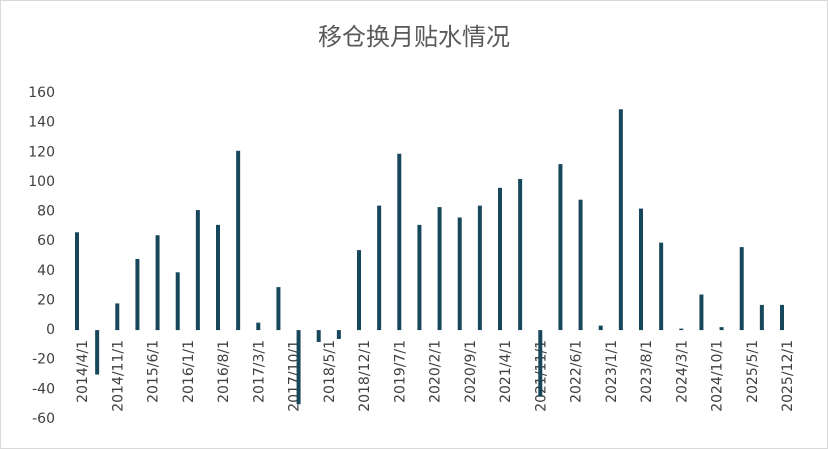  I want to click on y-tick-label: 140, so click(41, 123).